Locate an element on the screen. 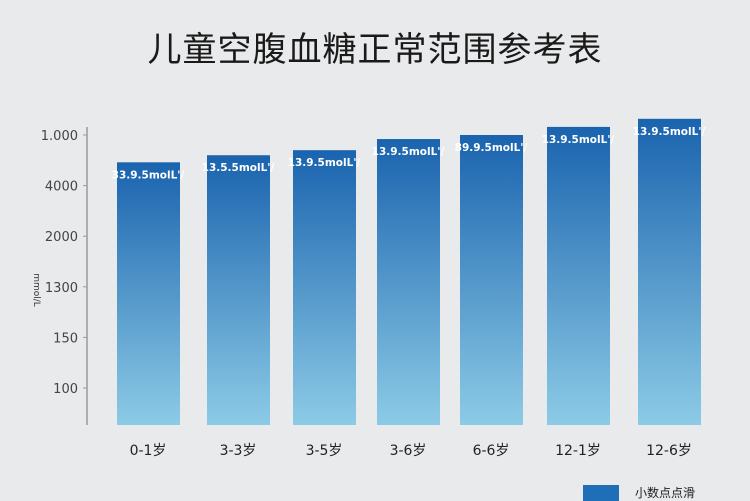  x-tick-label: 12-1岁 is located at coordinates (578, 451).